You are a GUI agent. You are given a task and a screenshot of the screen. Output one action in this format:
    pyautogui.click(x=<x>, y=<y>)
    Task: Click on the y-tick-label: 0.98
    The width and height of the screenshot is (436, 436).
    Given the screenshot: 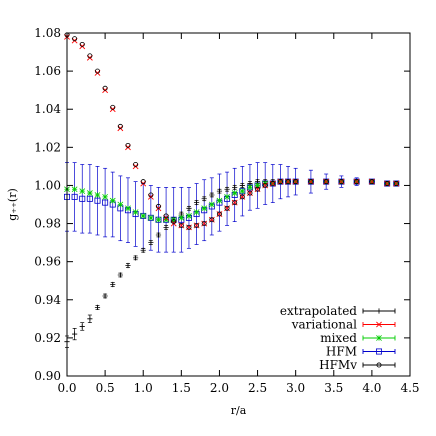 What is the action you would take?
    pyautogui.click(x=47, y=224)
    